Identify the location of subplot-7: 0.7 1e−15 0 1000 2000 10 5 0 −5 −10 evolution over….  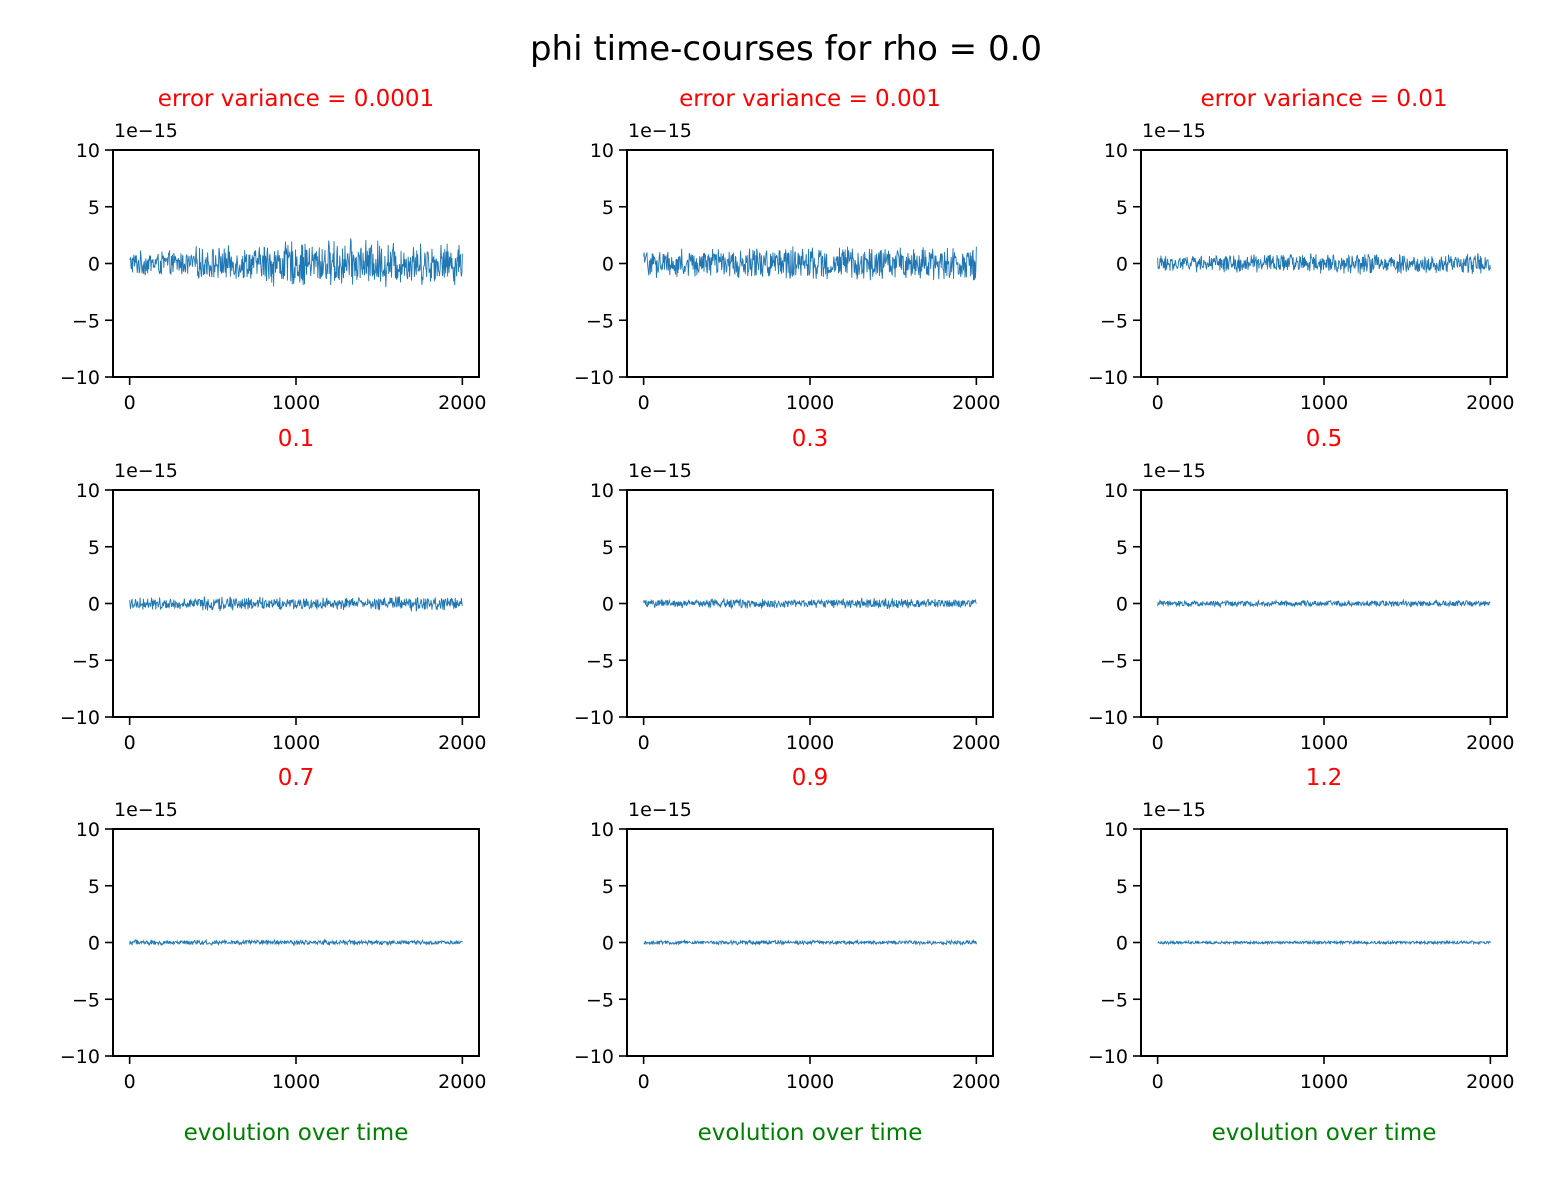
(273, 955).